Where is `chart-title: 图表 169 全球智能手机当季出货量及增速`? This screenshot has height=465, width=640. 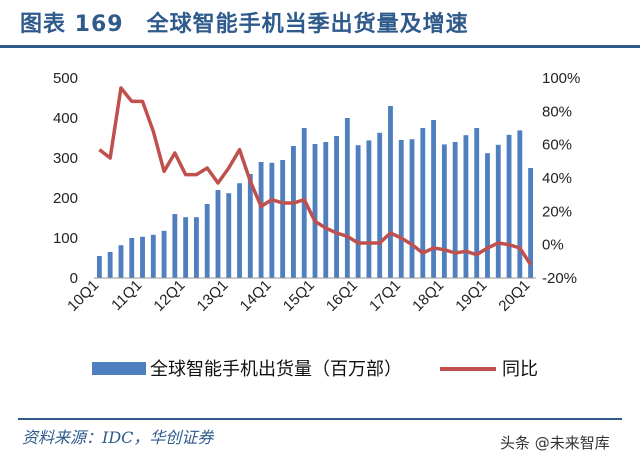 chart-title: 图表 169 全球智能手机当季出货量及增速 is located at coordinates (244, 24).